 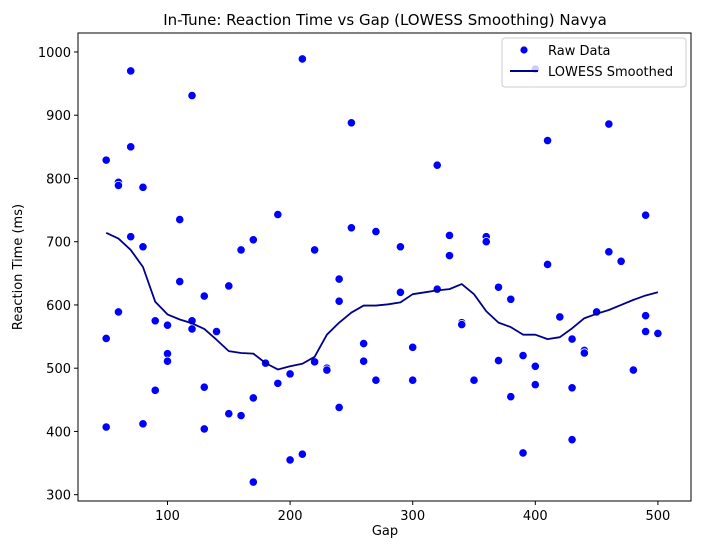 What do you see at coordinates (54, 53) in the screenshot?
I see `y-tick-label: 1000` at bounding box center [54, 53].